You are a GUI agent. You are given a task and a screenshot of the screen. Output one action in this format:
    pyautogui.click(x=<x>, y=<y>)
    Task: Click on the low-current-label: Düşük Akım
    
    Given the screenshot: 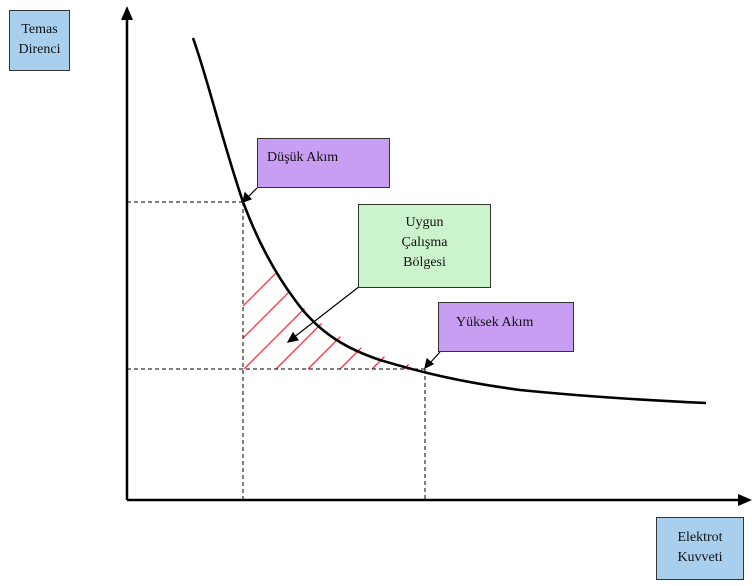 What is the action you would take?
    pyautogui.click(x=303, y=157)
    